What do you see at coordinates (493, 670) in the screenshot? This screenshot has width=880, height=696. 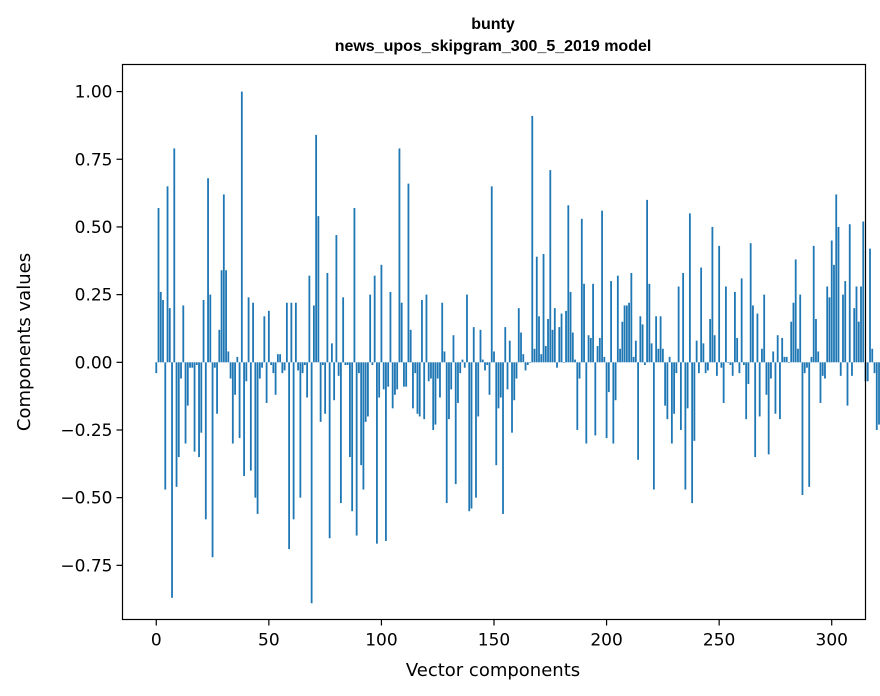 I see `x-axis-label: Vector components` at bounding box center [493, 670].